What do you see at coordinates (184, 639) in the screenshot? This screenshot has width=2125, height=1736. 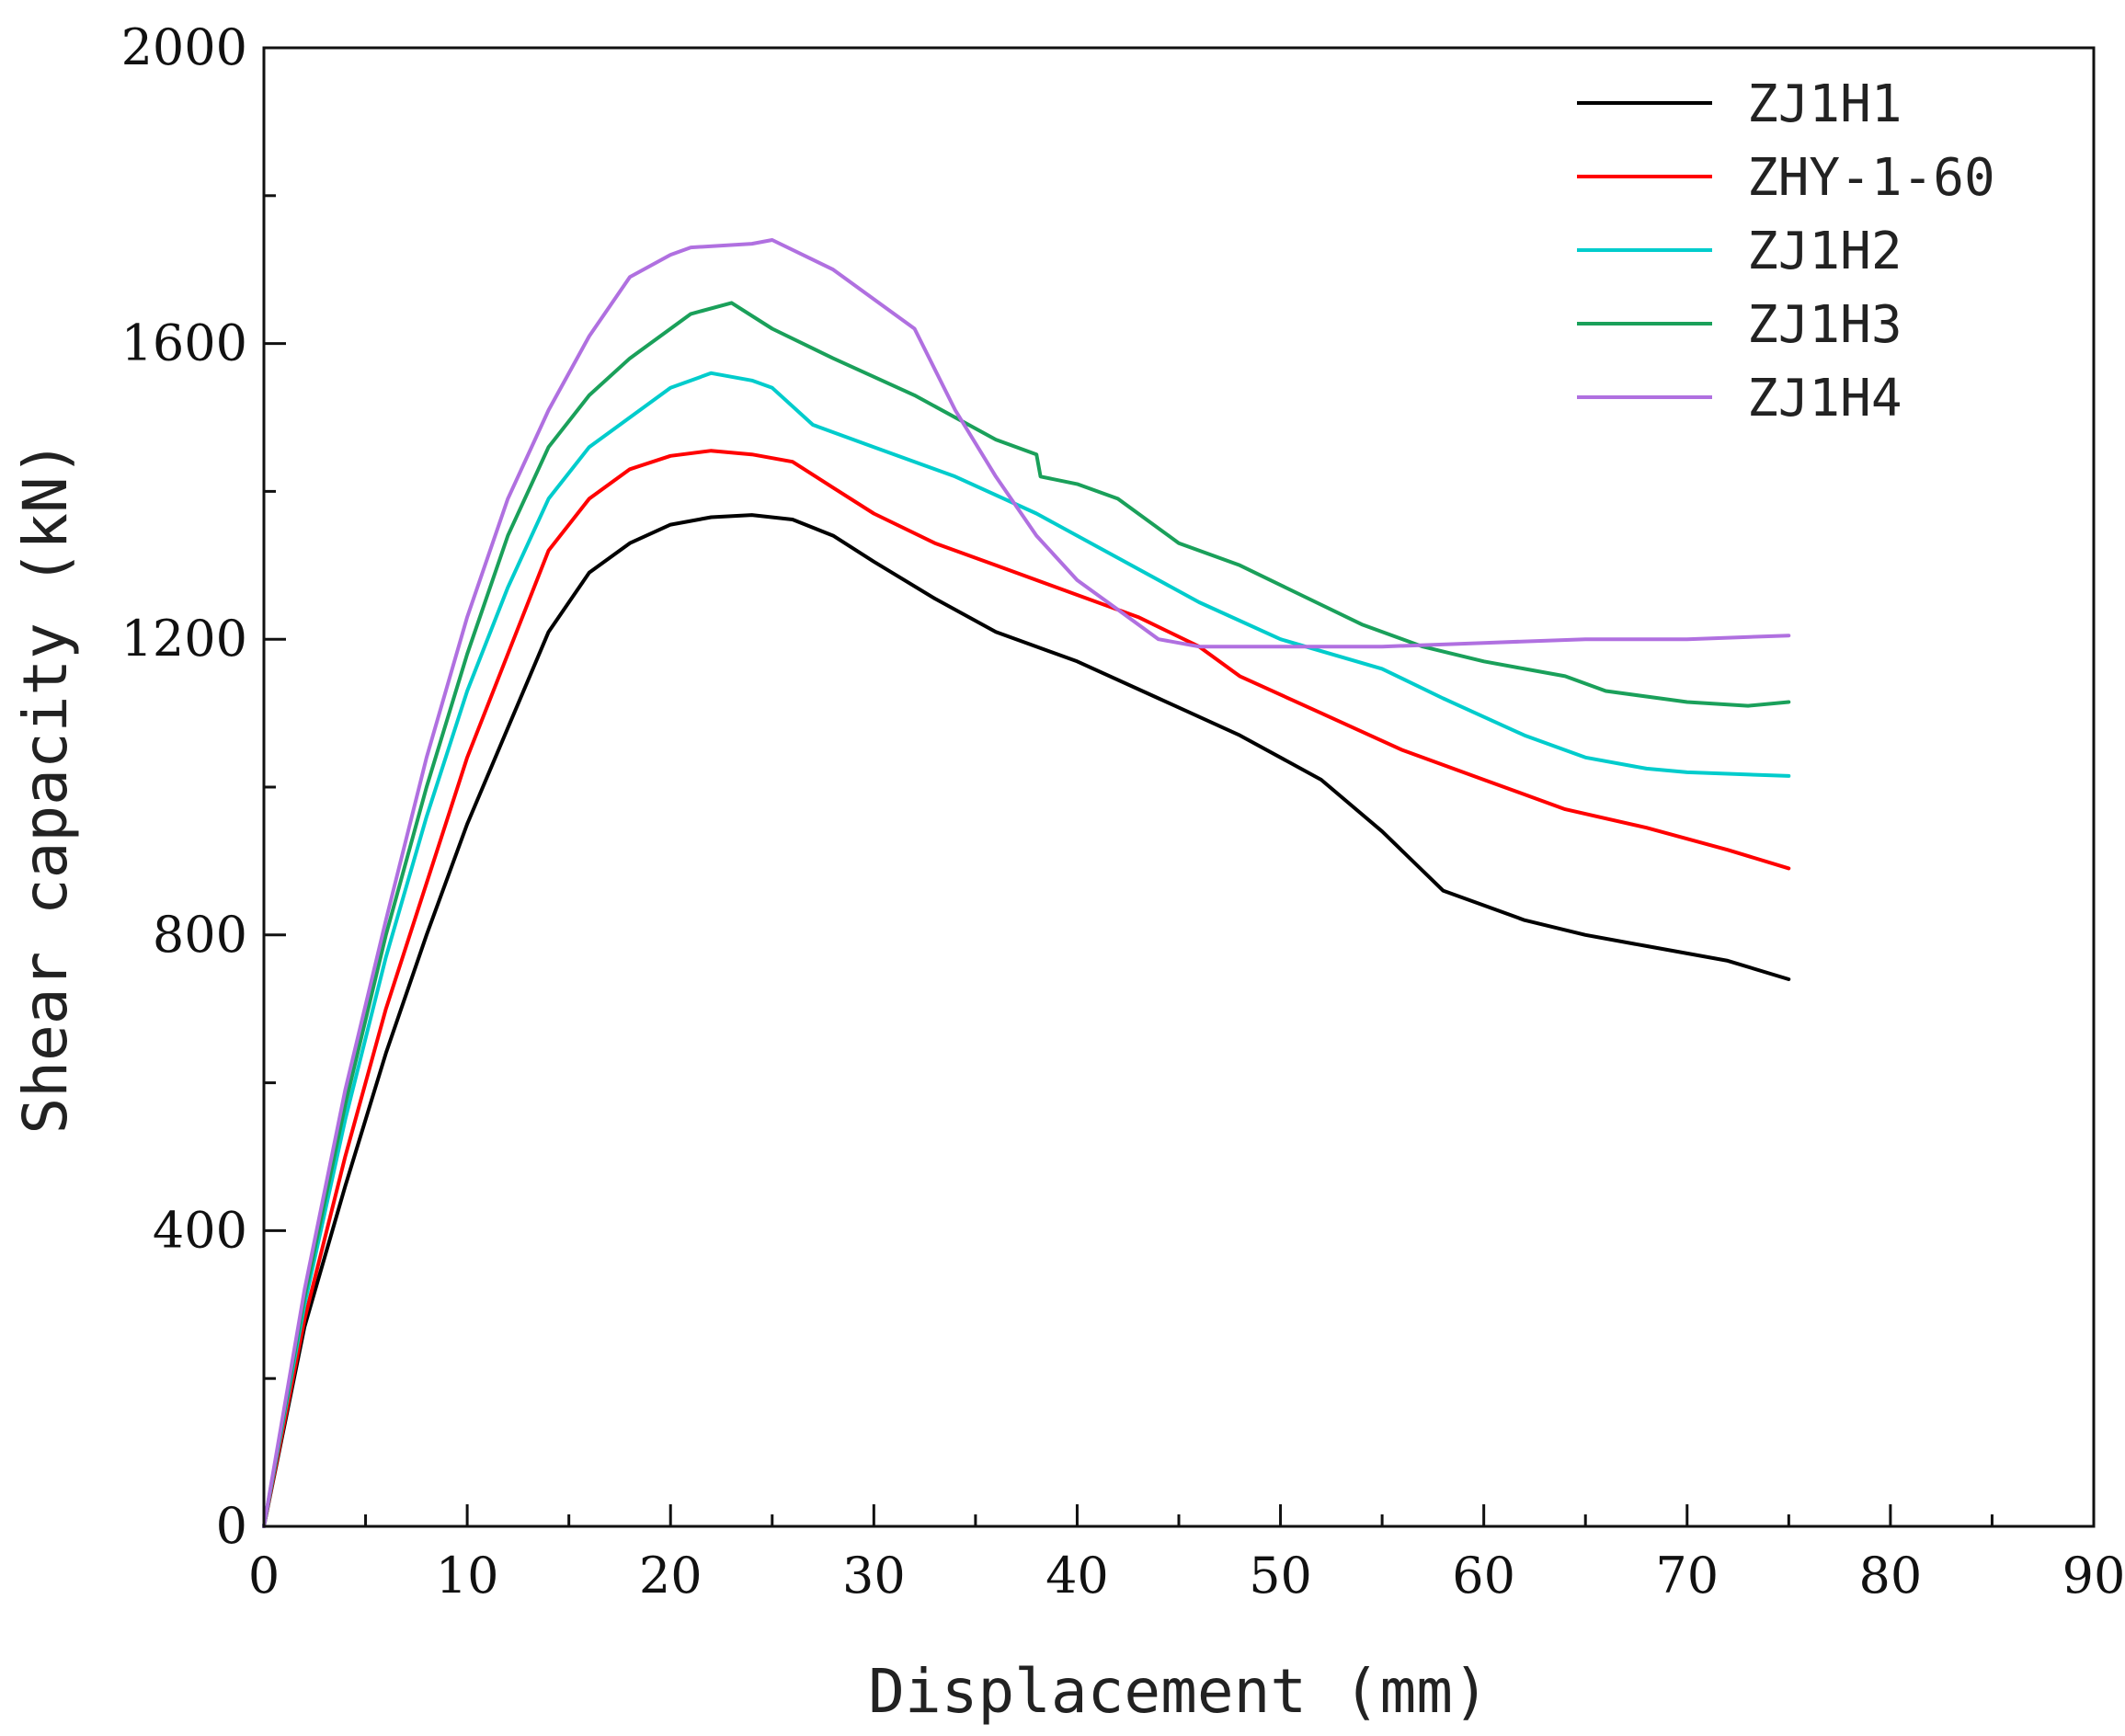 I see `y-tick-label: 1200` at bounding box center [184, 639].